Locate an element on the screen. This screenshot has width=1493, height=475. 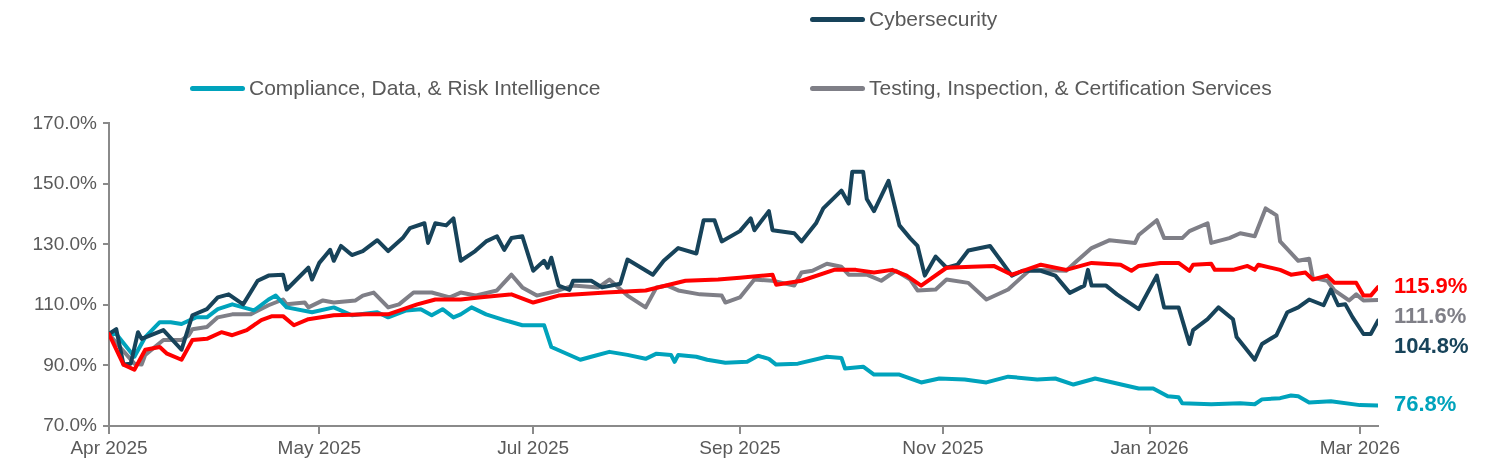
y-tick-label: 130.0% is located at coordinates (65, 243).